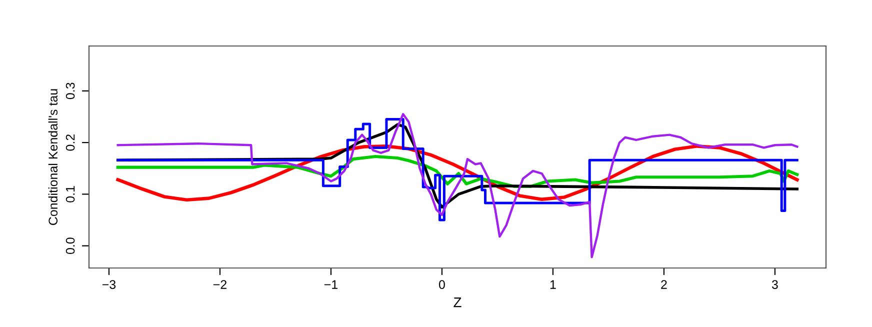 Image resolution: width=872 pixels, height=327 pixels. I want to click on y-tick-label: 0.1, so click(70, 194).